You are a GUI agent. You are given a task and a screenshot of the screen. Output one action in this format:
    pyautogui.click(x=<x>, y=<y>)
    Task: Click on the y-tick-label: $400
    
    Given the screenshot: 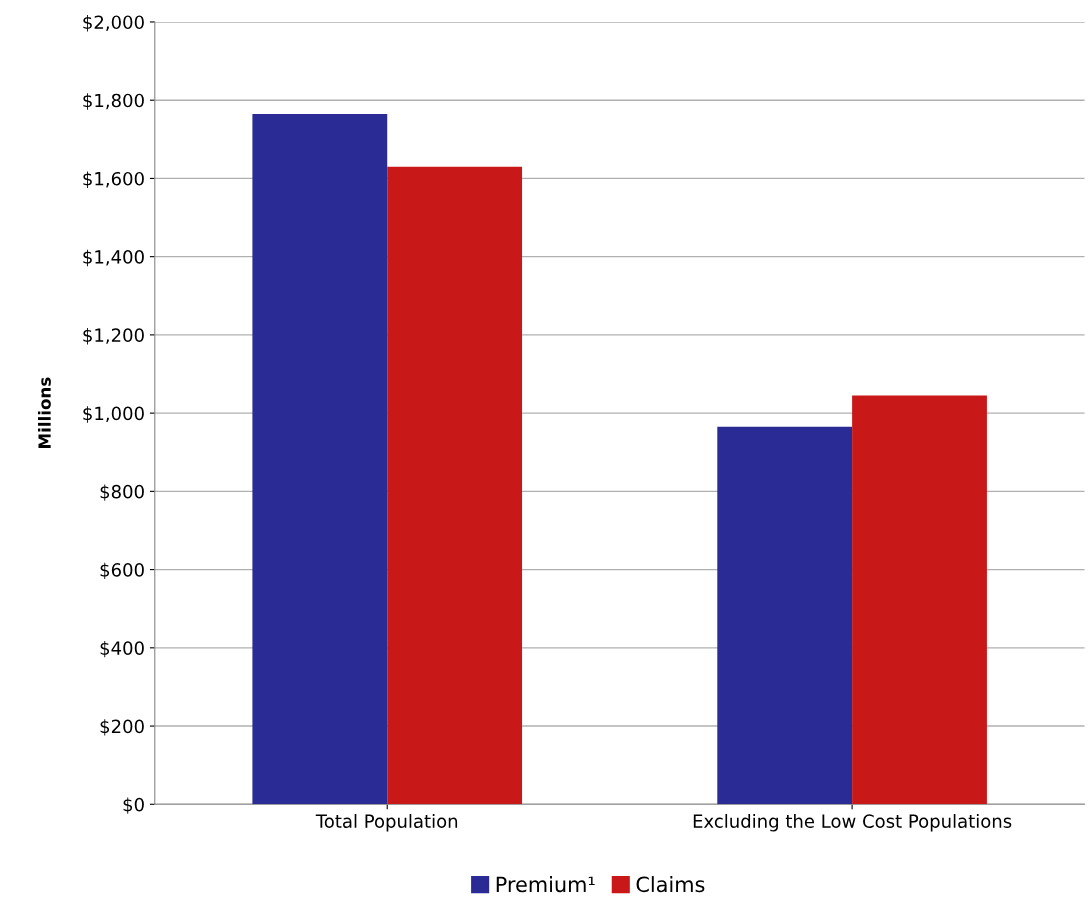 What is the action you would take?
    pyautogui.click(x=122, y=649)
    